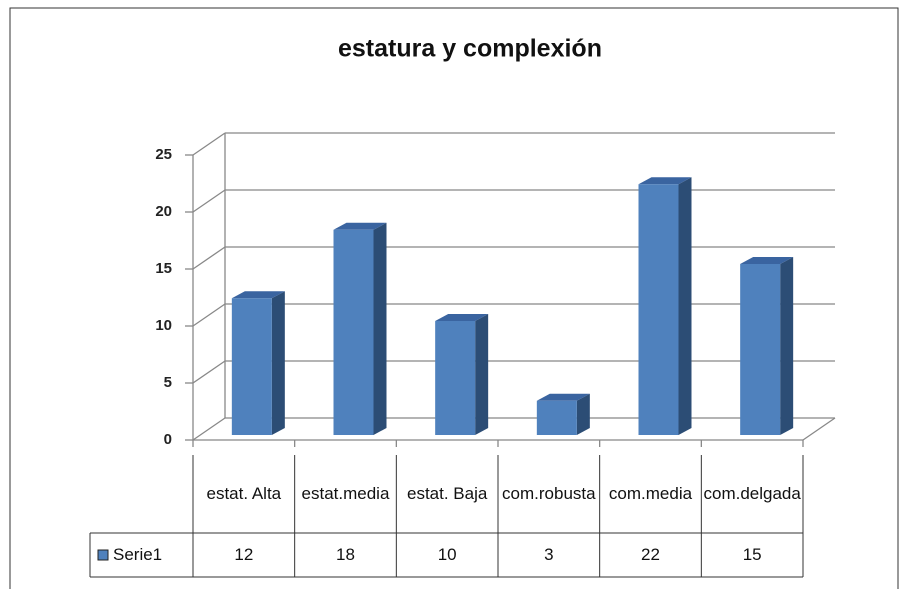 The width and height of the screenshot is (909, 589). Describe the element at coordinates (244, 493) in the screenshot. I see `x-tick-label: estat. Alta` at that location.